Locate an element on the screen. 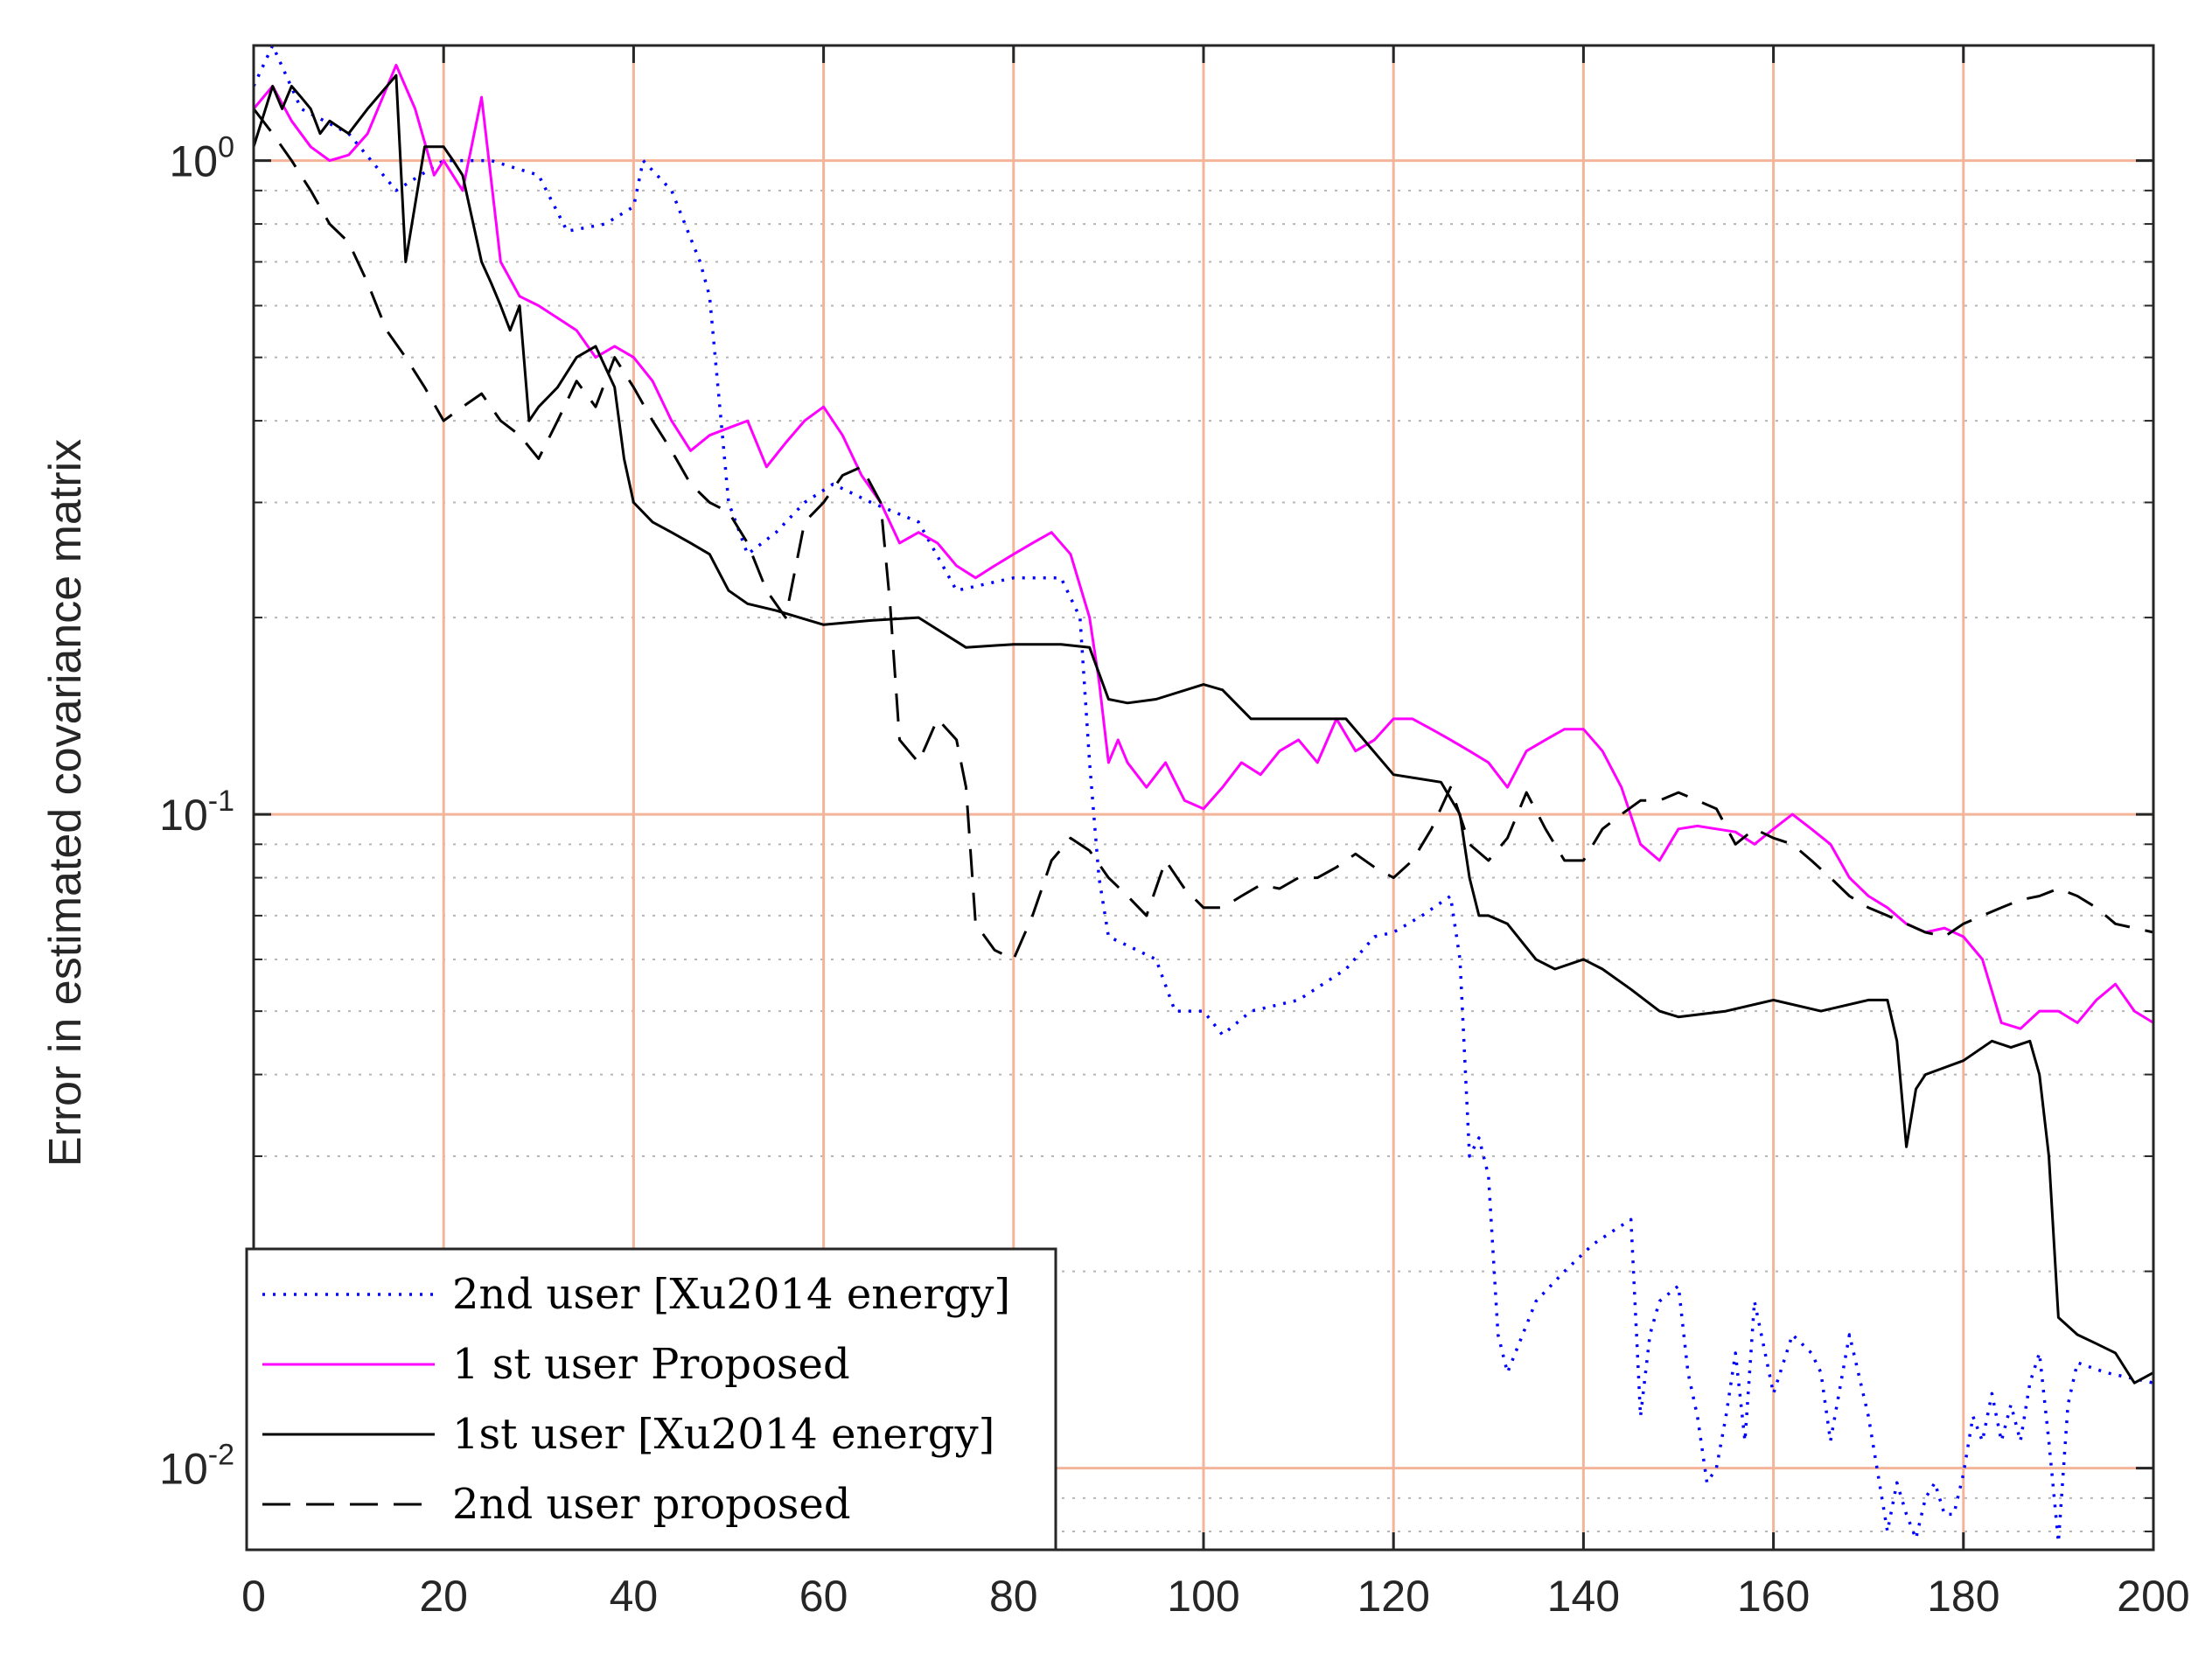  x-tick-label: 120 is located at coordinates (1393, 1596).